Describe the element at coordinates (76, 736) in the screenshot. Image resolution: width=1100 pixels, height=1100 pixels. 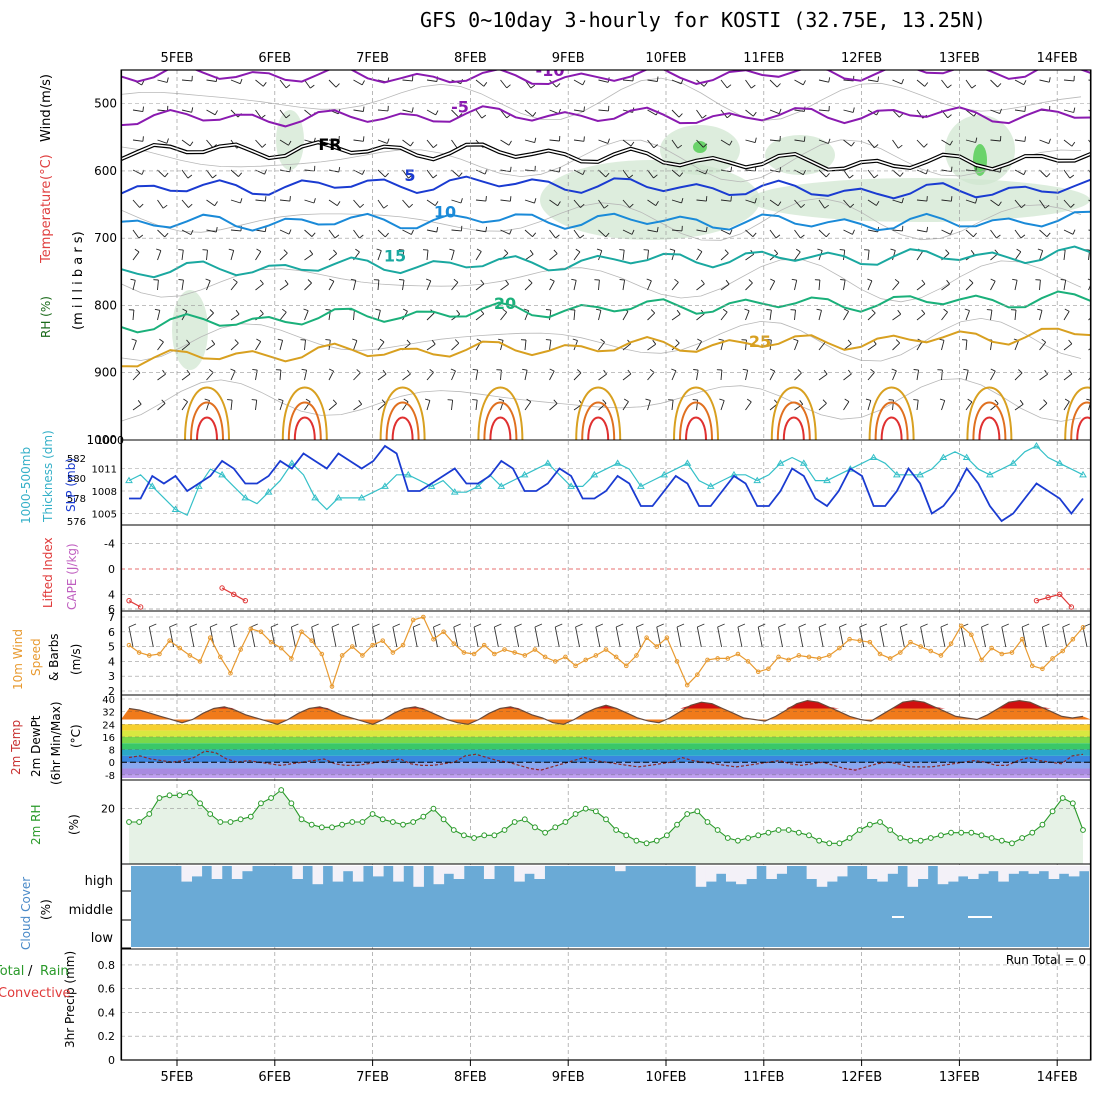
I see `temp-label-4: (°C)` at that location.